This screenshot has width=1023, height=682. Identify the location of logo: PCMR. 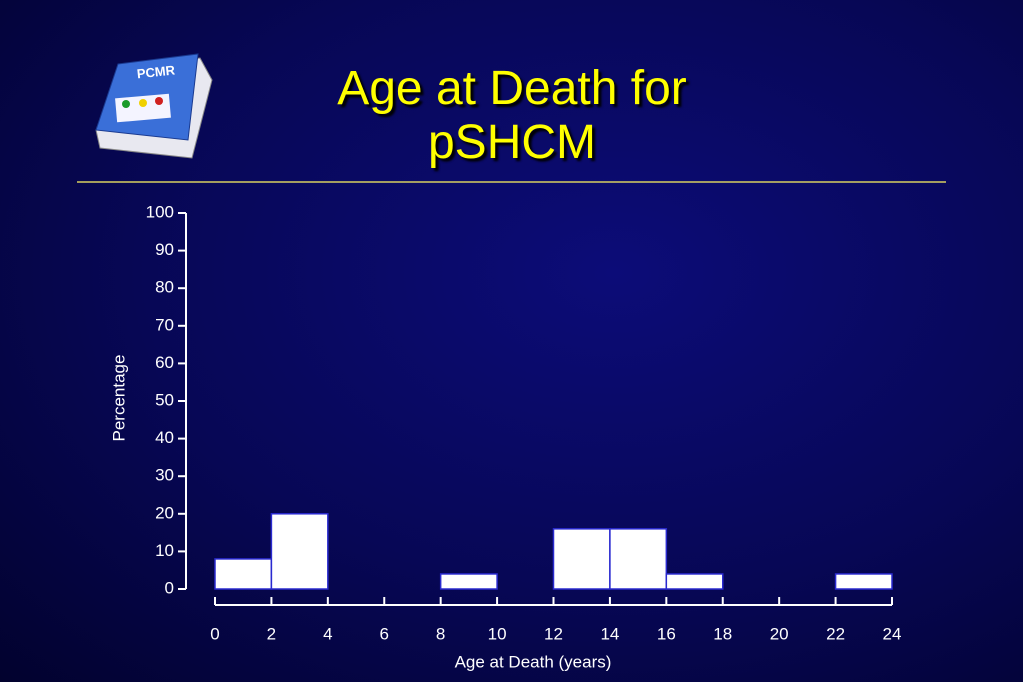
(154, 106).